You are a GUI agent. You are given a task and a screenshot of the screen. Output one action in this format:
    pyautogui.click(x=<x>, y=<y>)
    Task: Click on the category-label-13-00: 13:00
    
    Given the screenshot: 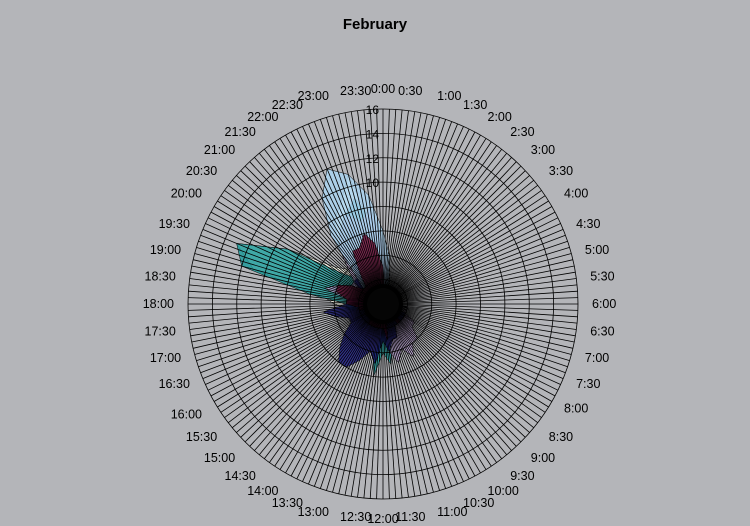 What is the action you would take?
    pyautogui.click(x=313, y=512)
    